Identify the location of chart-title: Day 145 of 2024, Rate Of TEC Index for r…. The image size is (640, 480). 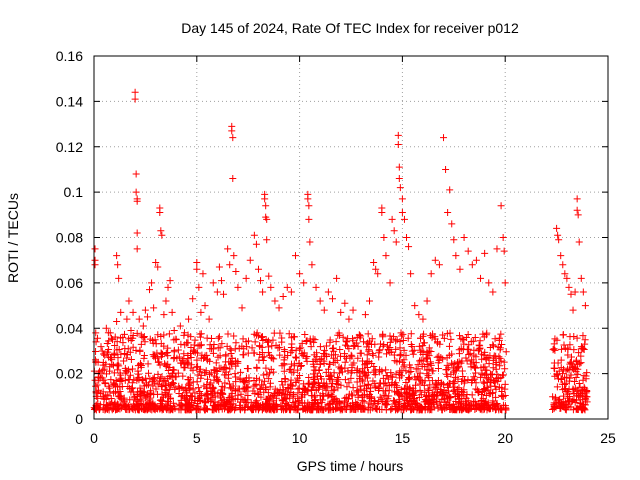
(350, 28).